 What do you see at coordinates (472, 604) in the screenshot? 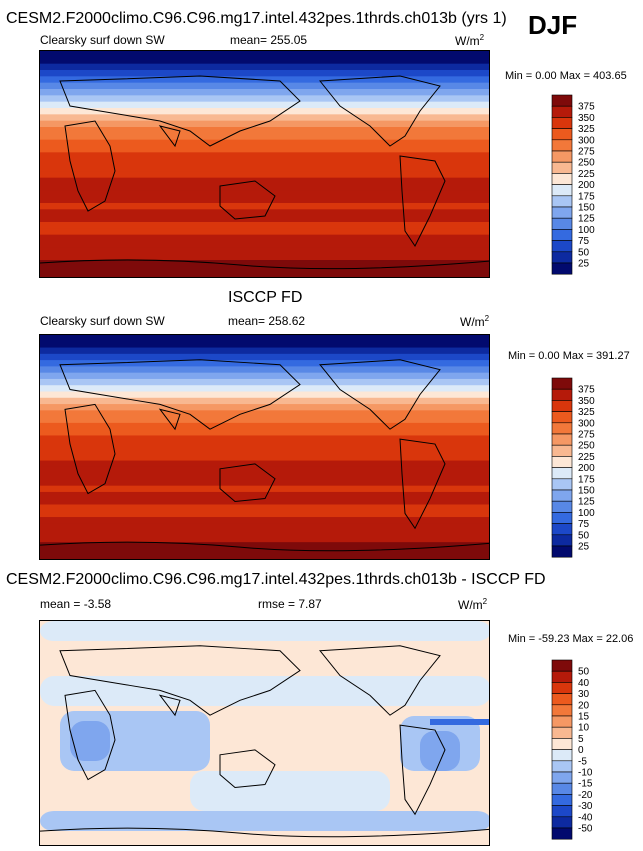
I see `panel-3-units: W/m2` at bounding box center [472, 604].